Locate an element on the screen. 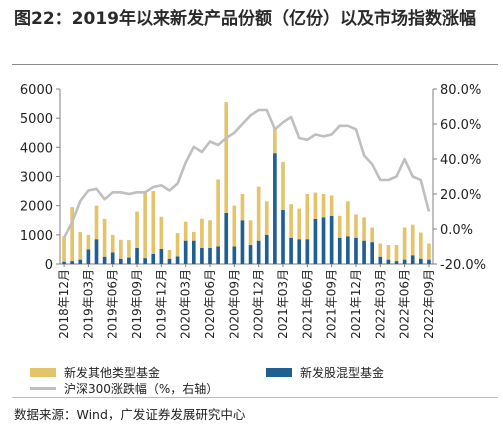  x-tick-label: 2020年09月 is located at coordinates (234, 304).